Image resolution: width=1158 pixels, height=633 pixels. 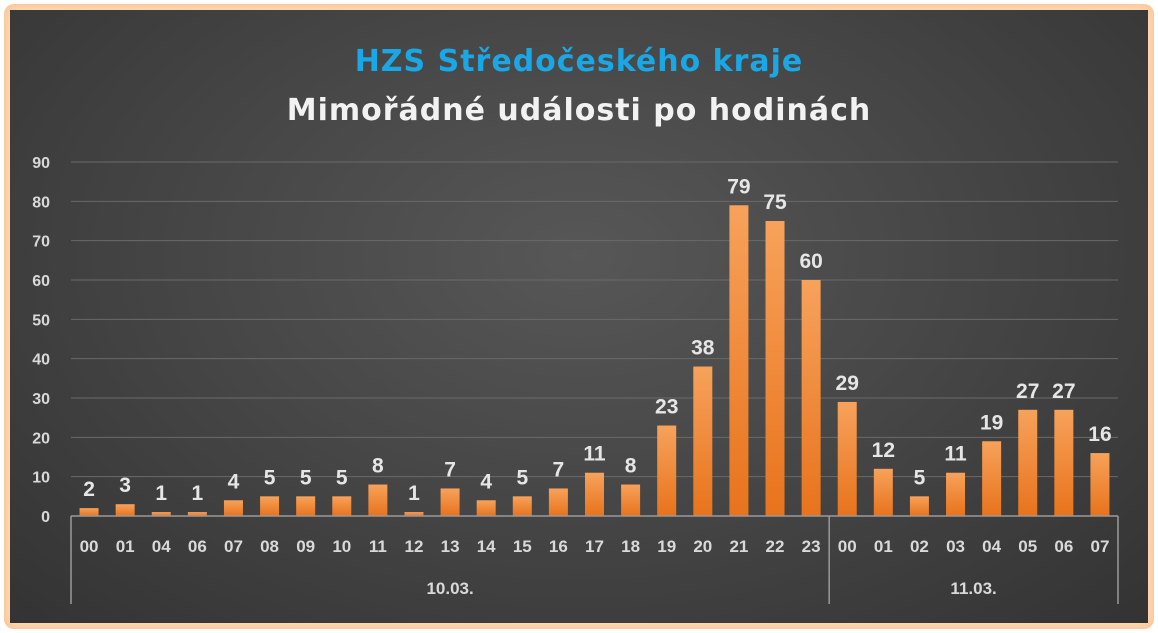 What do you see at coordinates (579, 61) in the screenshot?
I see `chart-title: HZS Středočeského kraje` at bounding box center [579, 61].